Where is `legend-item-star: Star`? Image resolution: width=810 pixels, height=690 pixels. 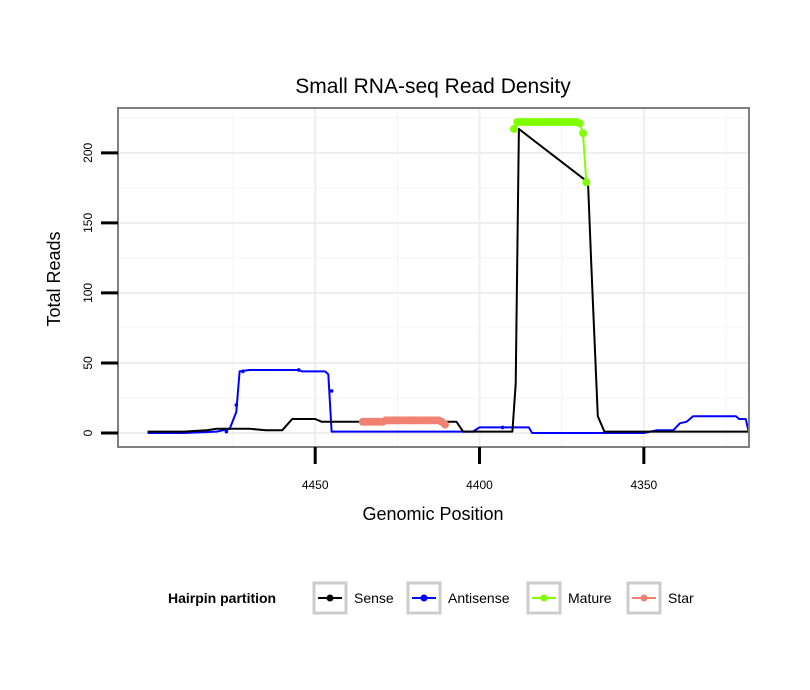 legend-item-star: Star is located at coordinates (660, 598).